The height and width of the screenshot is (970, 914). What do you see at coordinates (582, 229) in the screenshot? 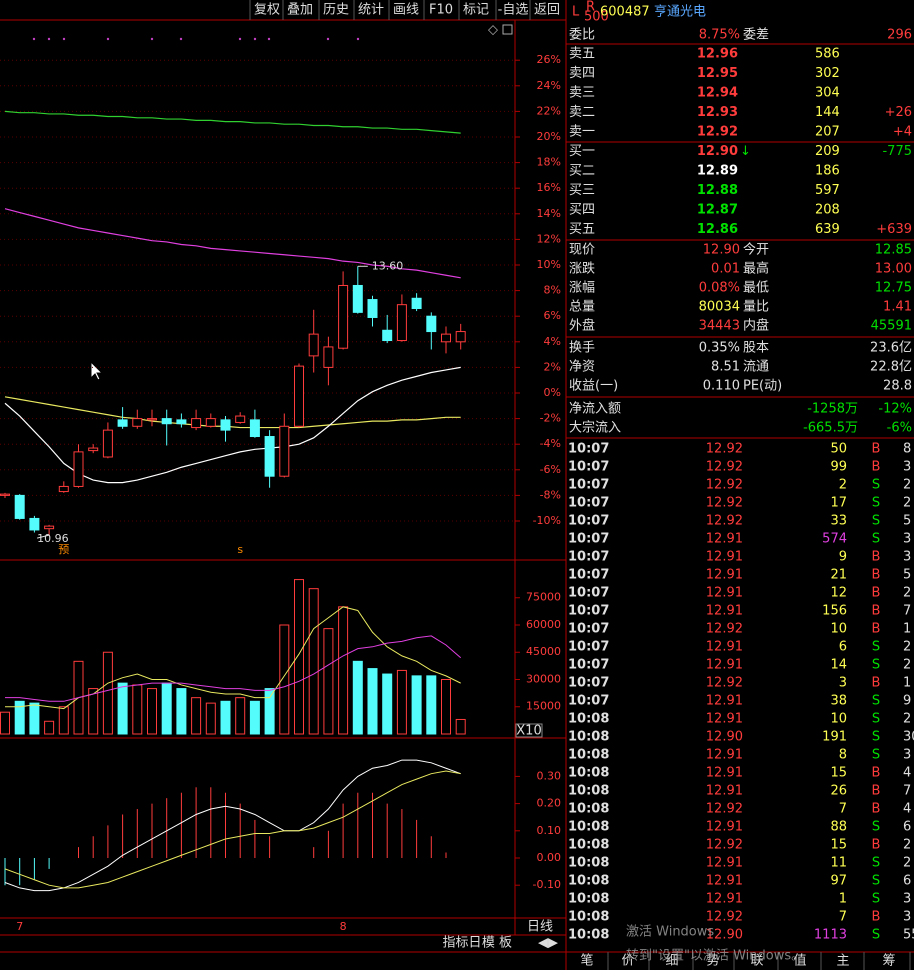
I see `book-label: 买五` at bounding box center [582, 229].